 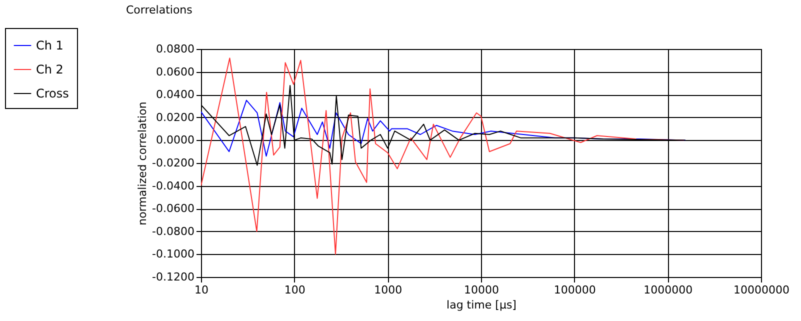 I want to click on legend-label: Cross, so click(x=52, y=93).